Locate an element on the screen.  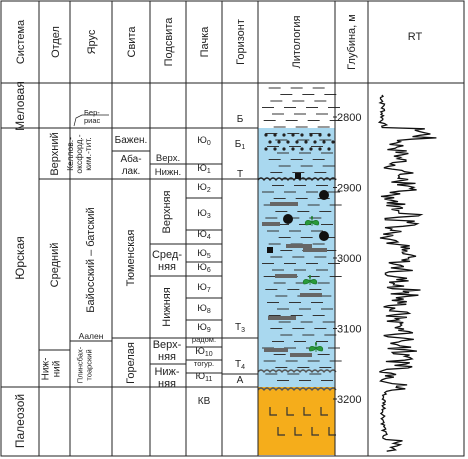
department-upper: Верхний is located at coordinates (55, 153).